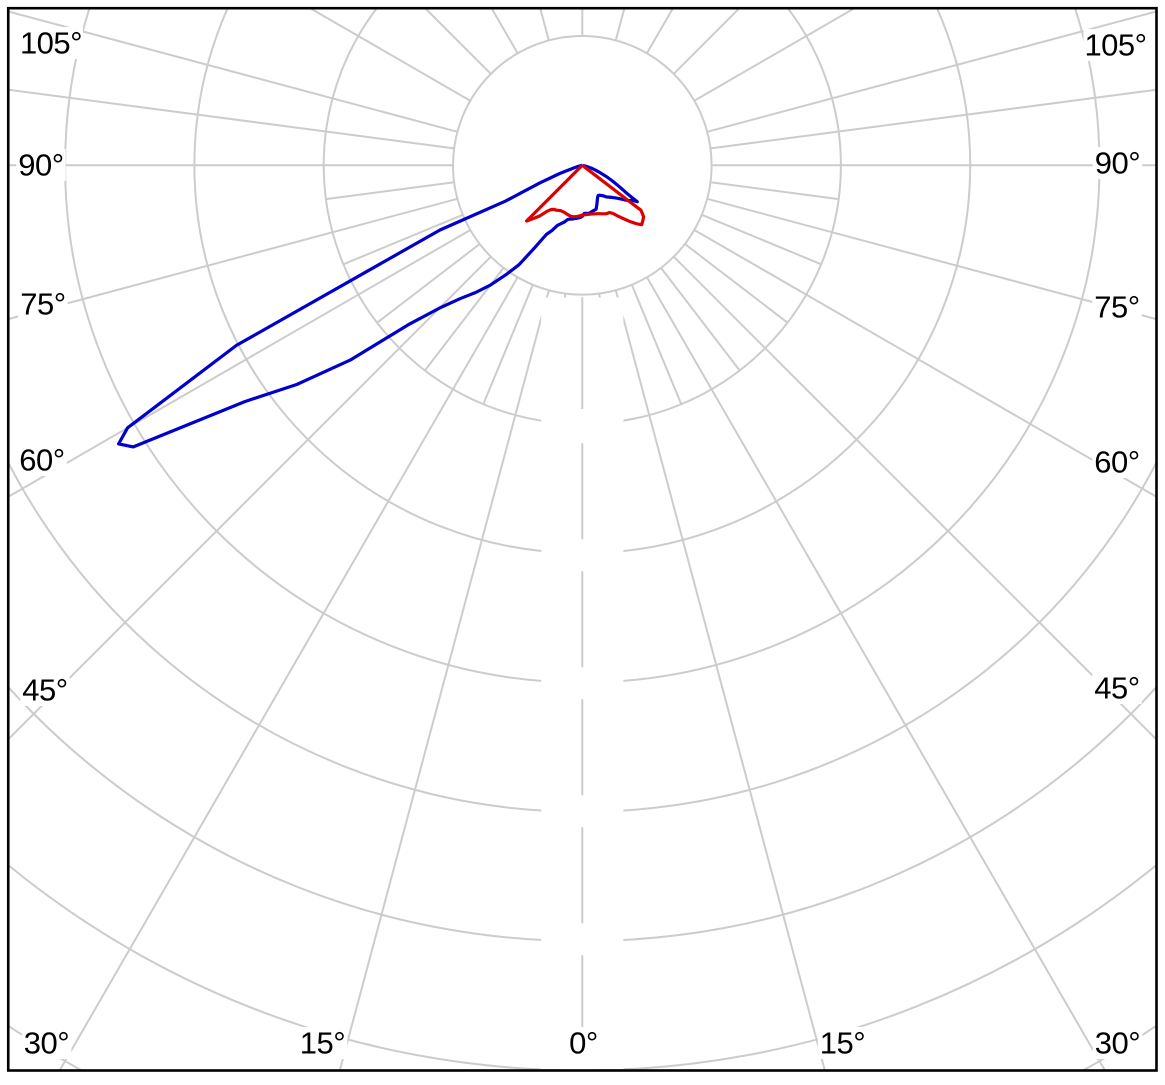 This screenshot has width=1165, height=1085. Describe the element at coordinates (583, 1043) in the screenshot. I see `svg-text: 0°` at that location.